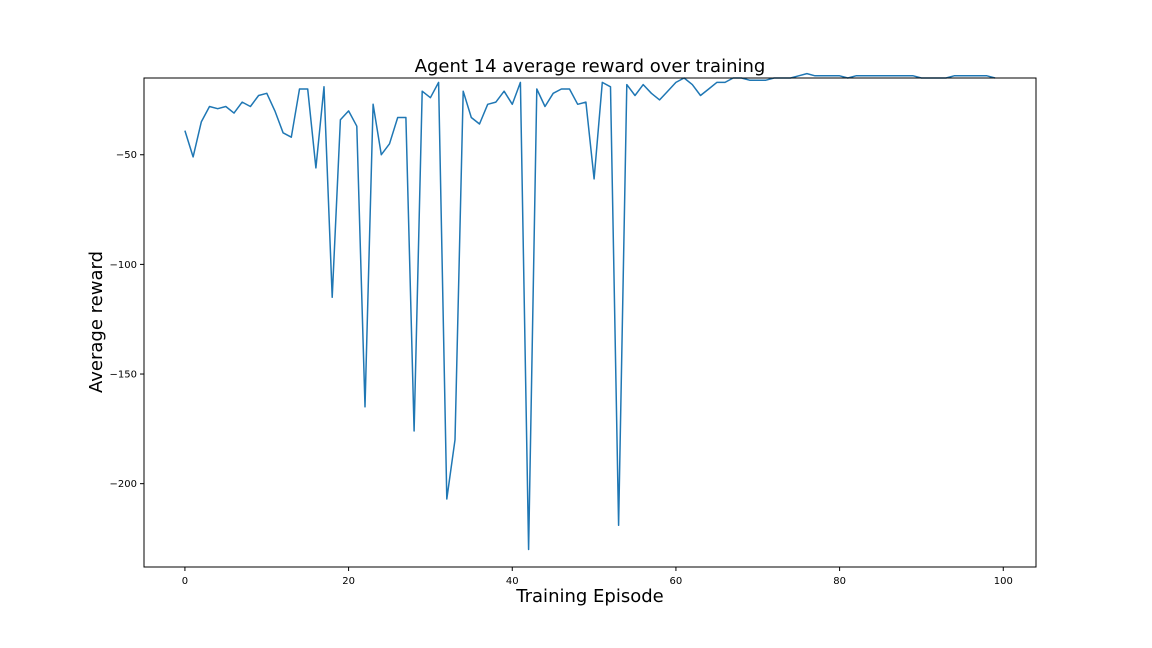 This screenshot has height=648, width=1152. What do you see at coordinates (185, 581) in the screenshot?
I see `x-tick-label: 0` at bounding box center [185, 581].